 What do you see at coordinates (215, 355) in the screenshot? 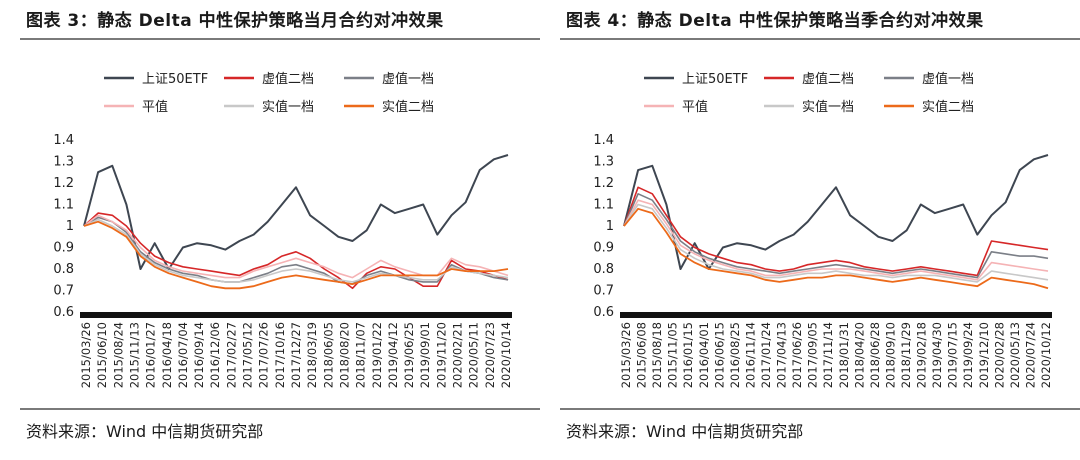
I see `x-tick-label: 2016/12/06` at bounding box center [215, 355].